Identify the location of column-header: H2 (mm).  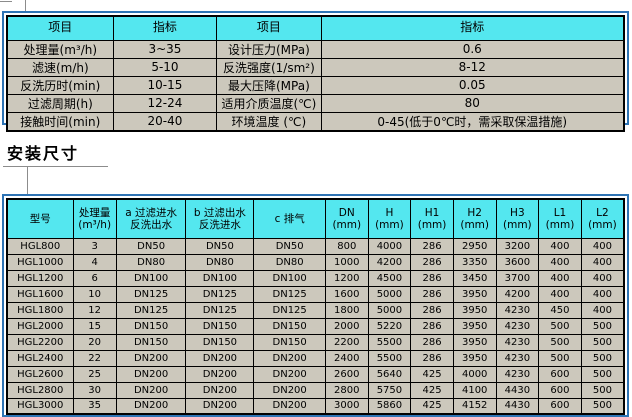
(474, 218).